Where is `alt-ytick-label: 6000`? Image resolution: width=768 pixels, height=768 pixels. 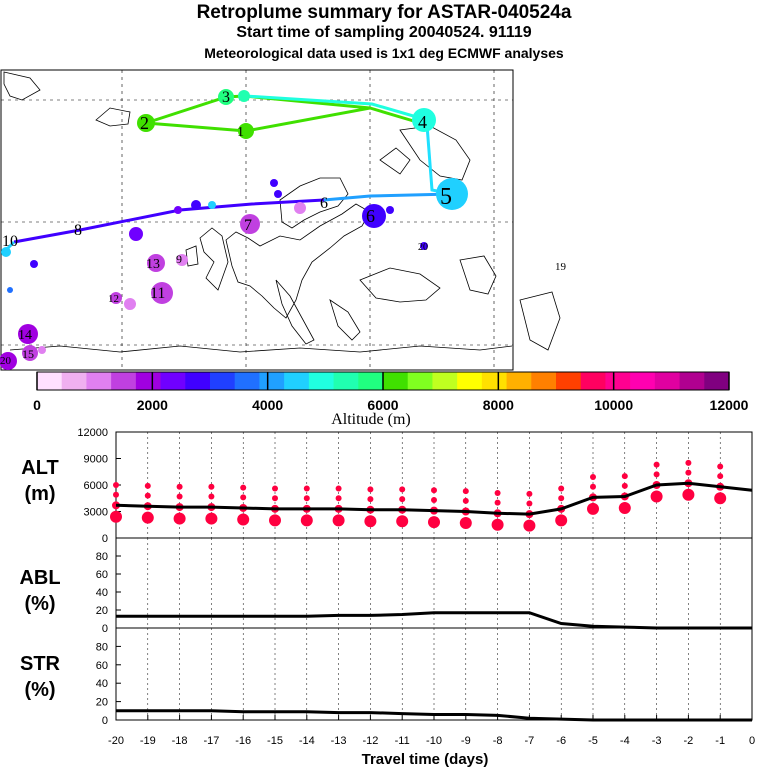
alt-ytick-label: 6000 is located at coordinates (96, 486).